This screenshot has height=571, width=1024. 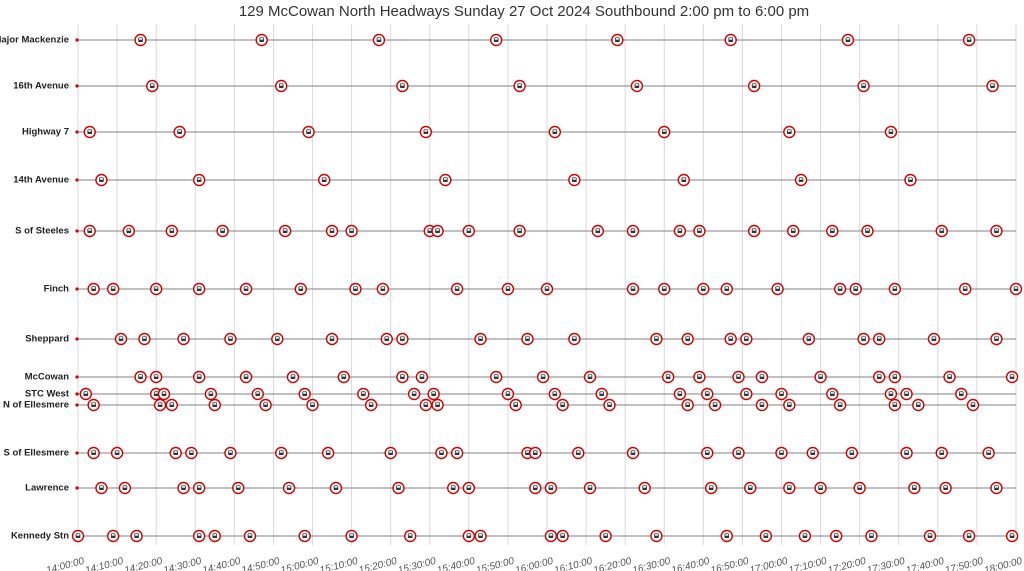 What do you see at coordinates (47, 339) in the screenshot?
I see `stop-label: Sheppard` at bounding box center [47, 339].